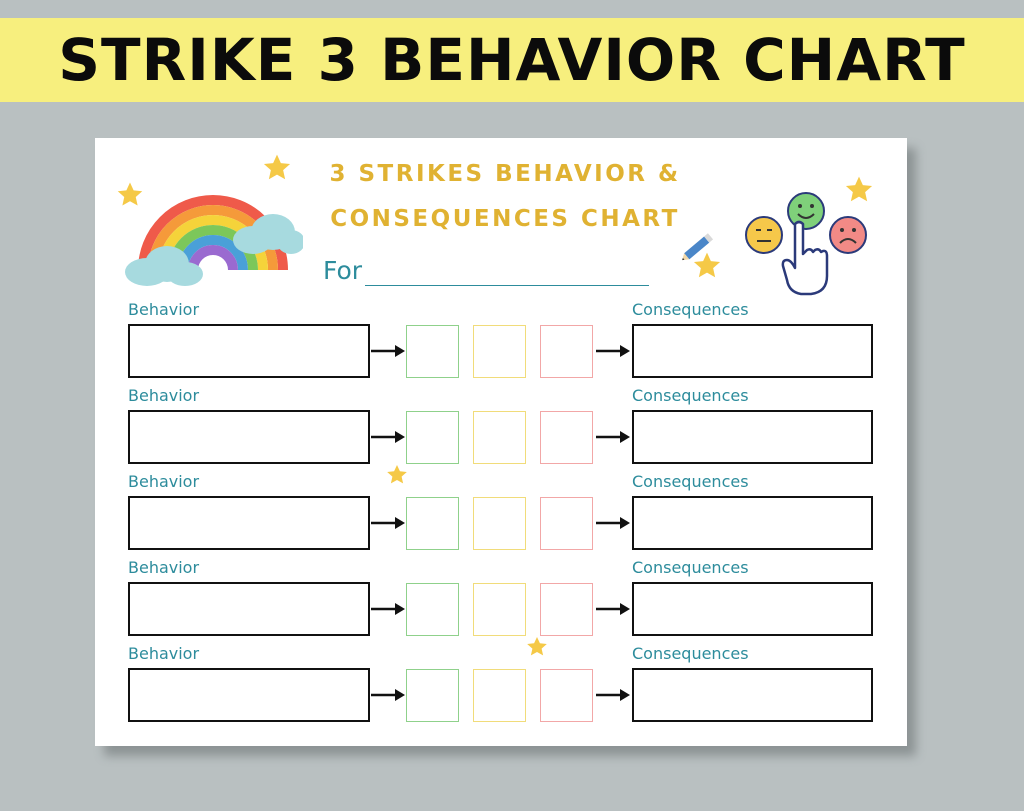 The height and width of the screenshot is (811, 1024). I want to click on title-banner: STRIKE 3 BEHAVIOR CHART, so click(512, 60).